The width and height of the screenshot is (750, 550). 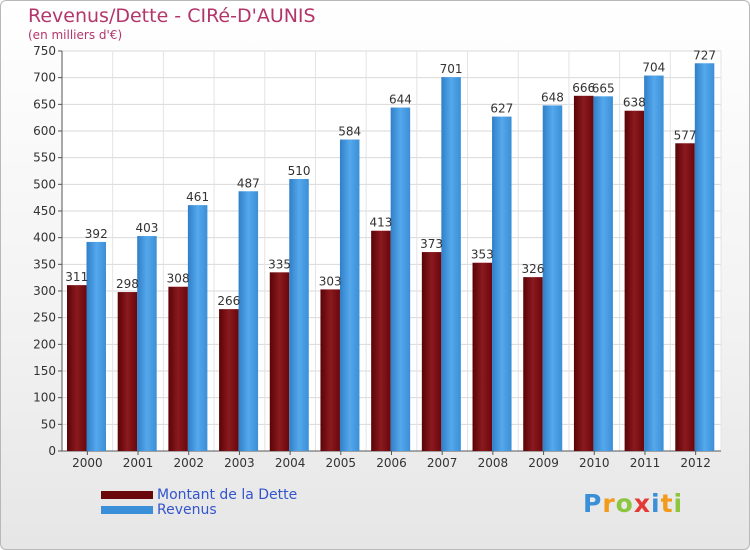 What do you see at coordinates (178, 279) in the screenshot?
I see `data-label-debt: 308` at bounding box center [178, 279].